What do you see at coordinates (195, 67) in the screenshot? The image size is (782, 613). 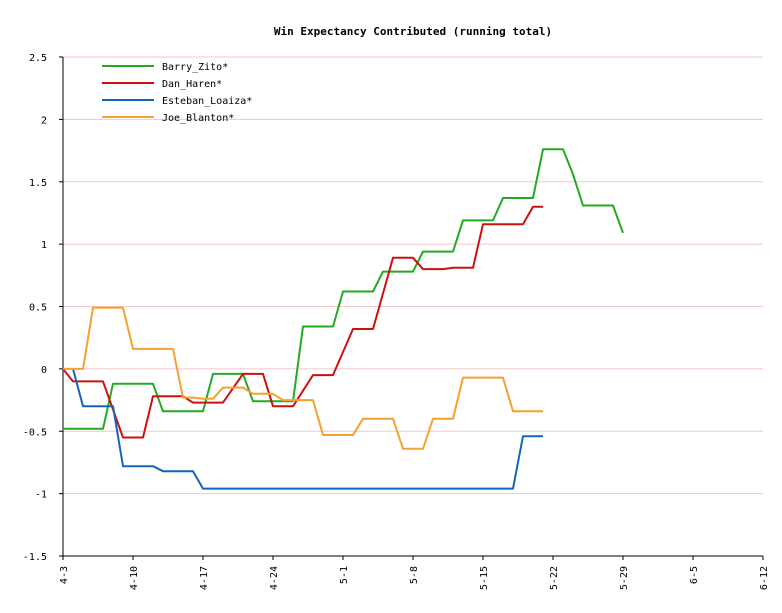 I see `legend-label: Barry_Zito*` at bounding box center [195, 67].